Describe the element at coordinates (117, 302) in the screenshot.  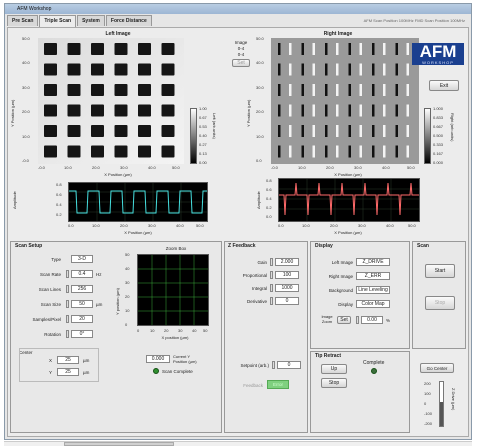
I see `zoom-ylabel: Y position (µm)` at that location.